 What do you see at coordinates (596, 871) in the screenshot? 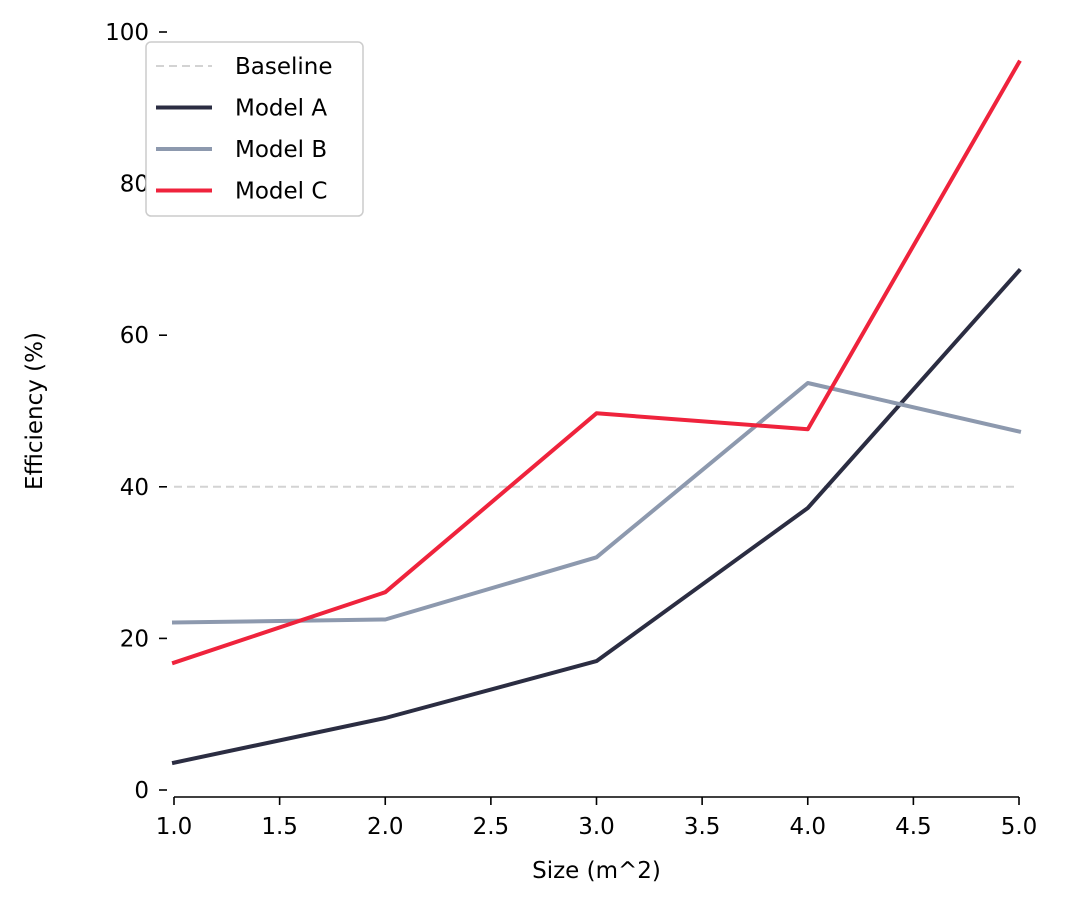
I see `x-axis-title: Size (m^2)` at bounding box center [596, 871].